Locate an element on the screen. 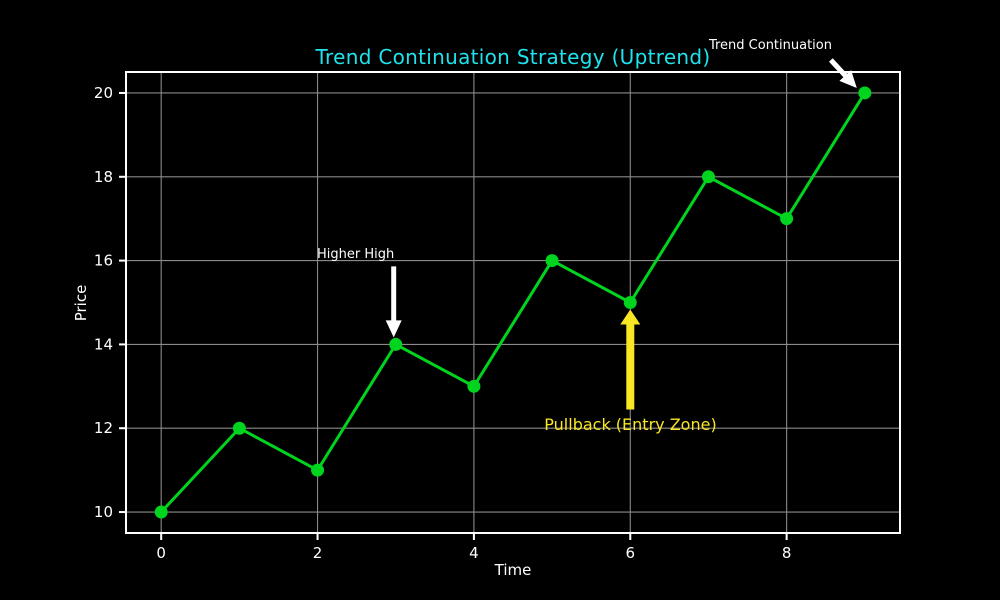 This screenshot has height=600, width=1000. x-tick-label: 6 is located at coordinates (630, 553).